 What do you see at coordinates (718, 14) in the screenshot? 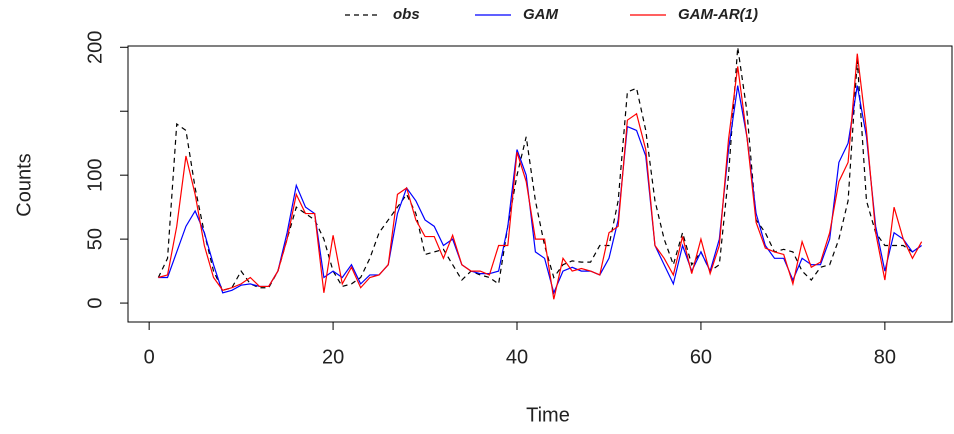
I see `legend-label: GAM-AR(1)` at bounding box center [718, 14].